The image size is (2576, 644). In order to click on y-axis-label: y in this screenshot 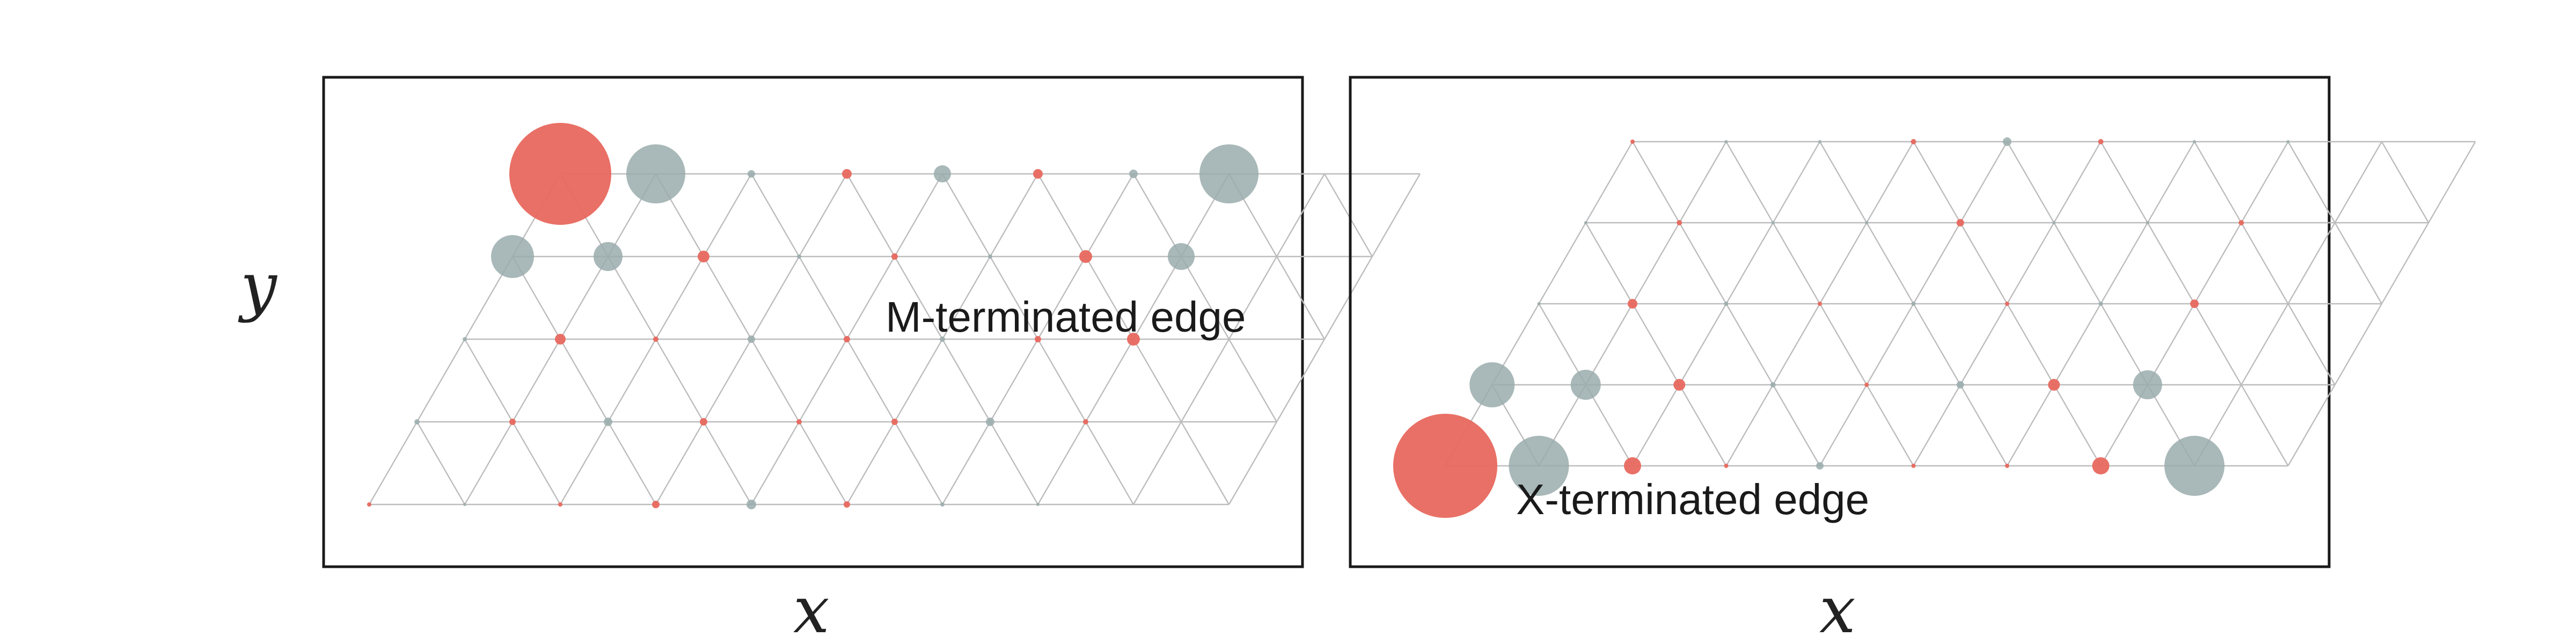, I will do `click(258, 287)`.